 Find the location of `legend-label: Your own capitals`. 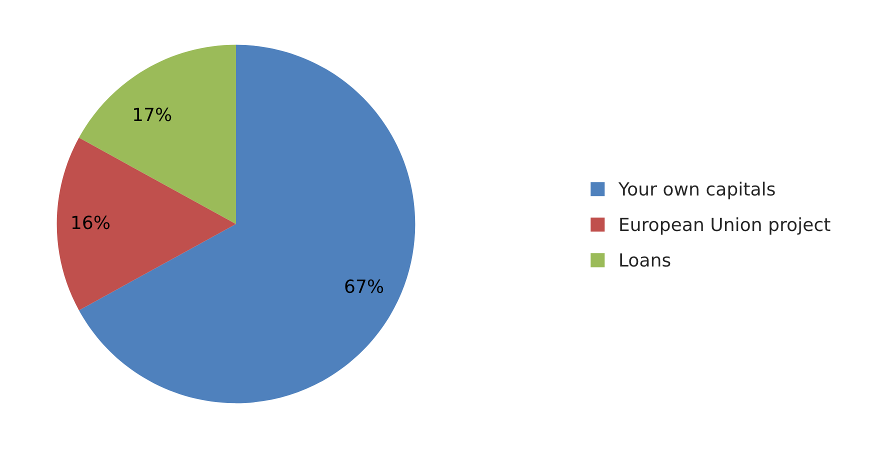

legend-label: Your own capitals is located at coordinates (696, 191).